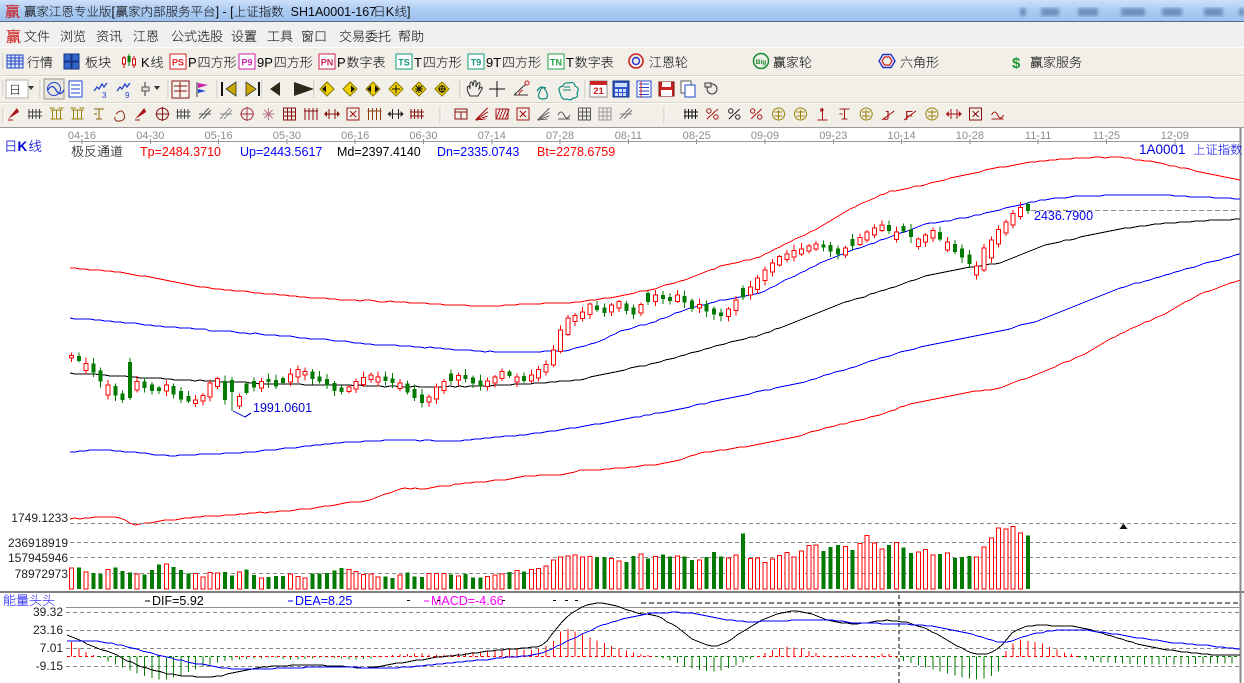 The width and height of the screenshot is (1244, 683). What do you see at coordinates (379, 152) in the screenshot?
I see `svg-text: Md=2397.4140` at bounding box center [379, 152].